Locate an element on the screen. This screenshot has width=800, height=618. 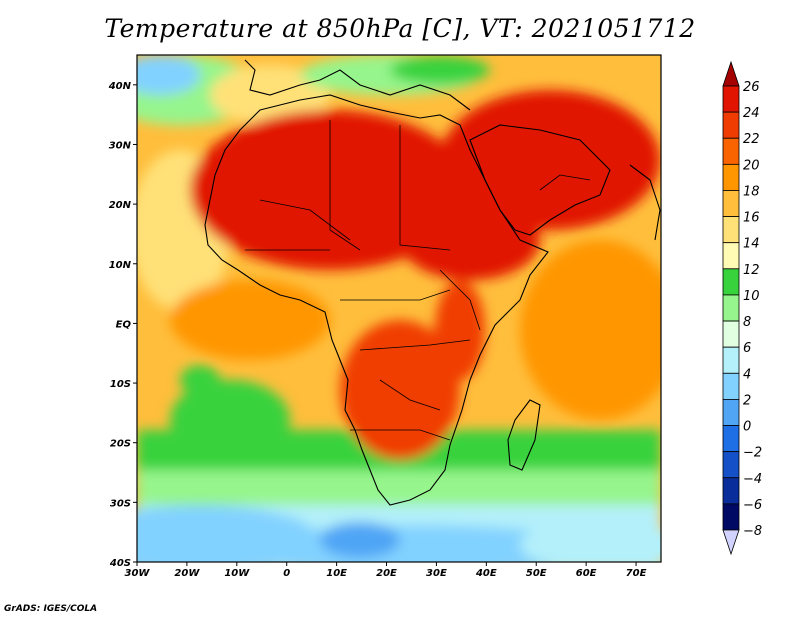
lon-tick-label: 70E is located at coordinates (636, 573).